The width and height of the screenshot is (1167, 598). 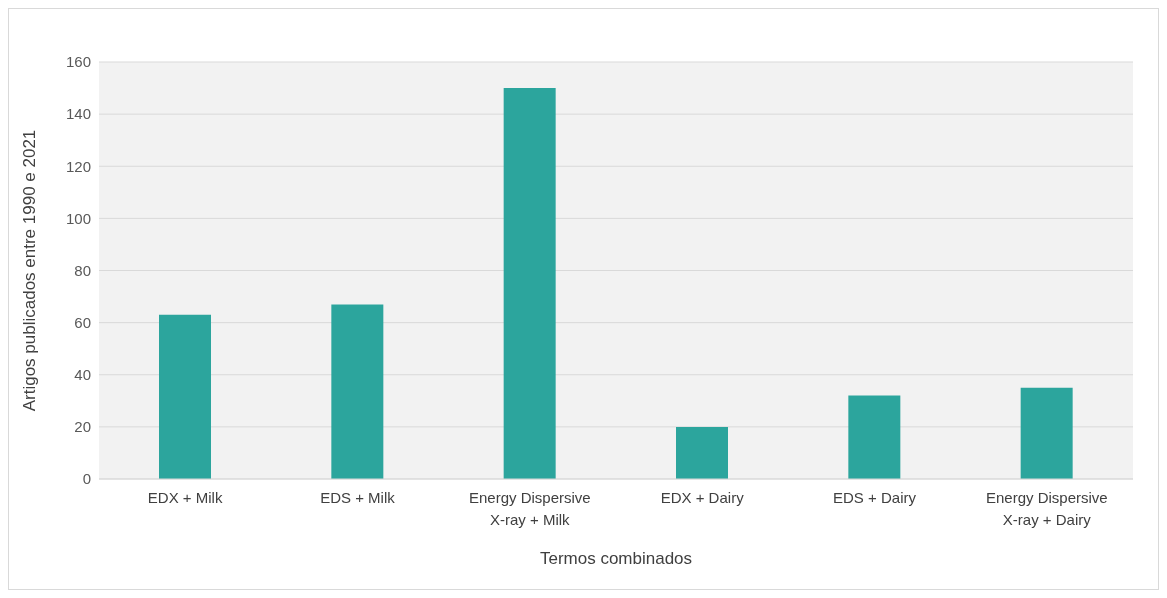 What do you see at coordinates (82, 427) in the screenshot?
I see `y-tick-label: 20` at bounding box center [82, 427].